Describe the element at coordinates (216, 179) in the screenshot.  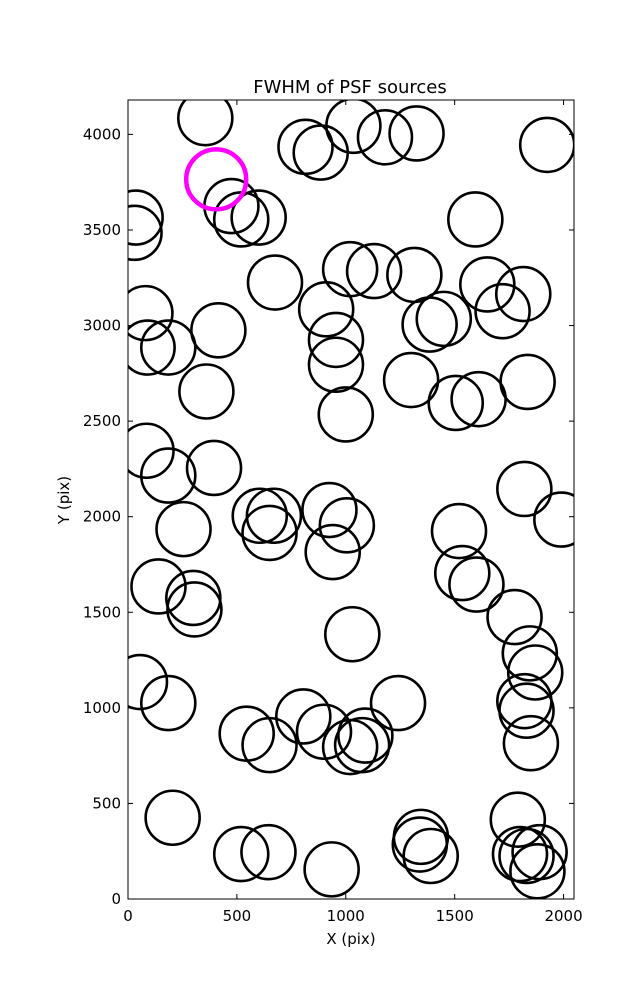
I see `highlighted-source-marker` at that location.